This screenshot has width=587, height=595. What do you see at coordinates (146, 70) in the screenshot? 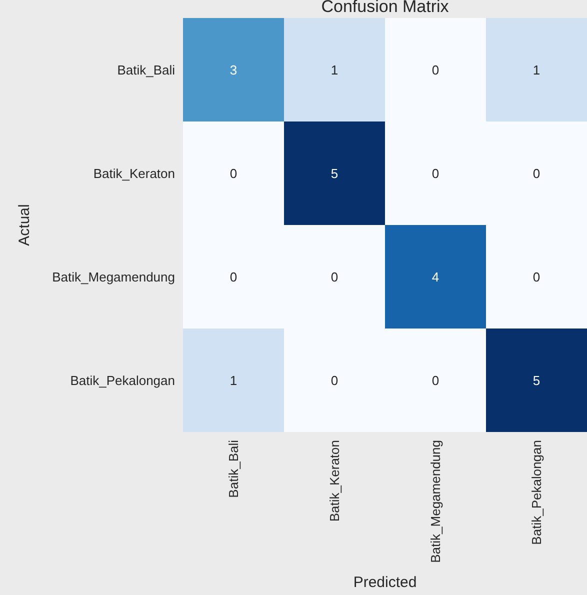
I see `y-tick-label: Batik_Bali` at bounding box center [146, 70].